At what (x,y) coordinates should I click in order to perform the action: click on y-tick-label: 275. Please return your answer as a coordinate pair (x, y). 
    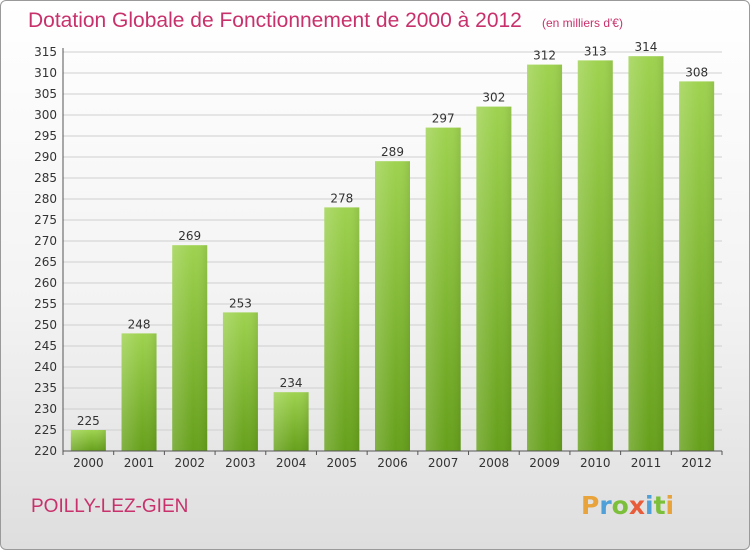
    Looking at the image, I should click on (45, 220).